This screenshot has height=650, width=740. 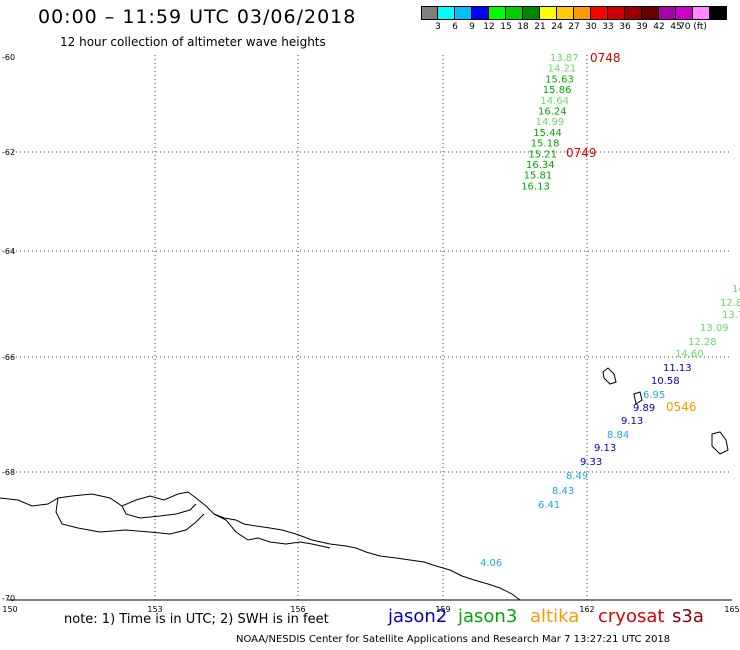 What do you see at coordinates (559, 79) in the screenshot?
I see `wave-height-reading: 15.63` at bounding box center [559, 79].